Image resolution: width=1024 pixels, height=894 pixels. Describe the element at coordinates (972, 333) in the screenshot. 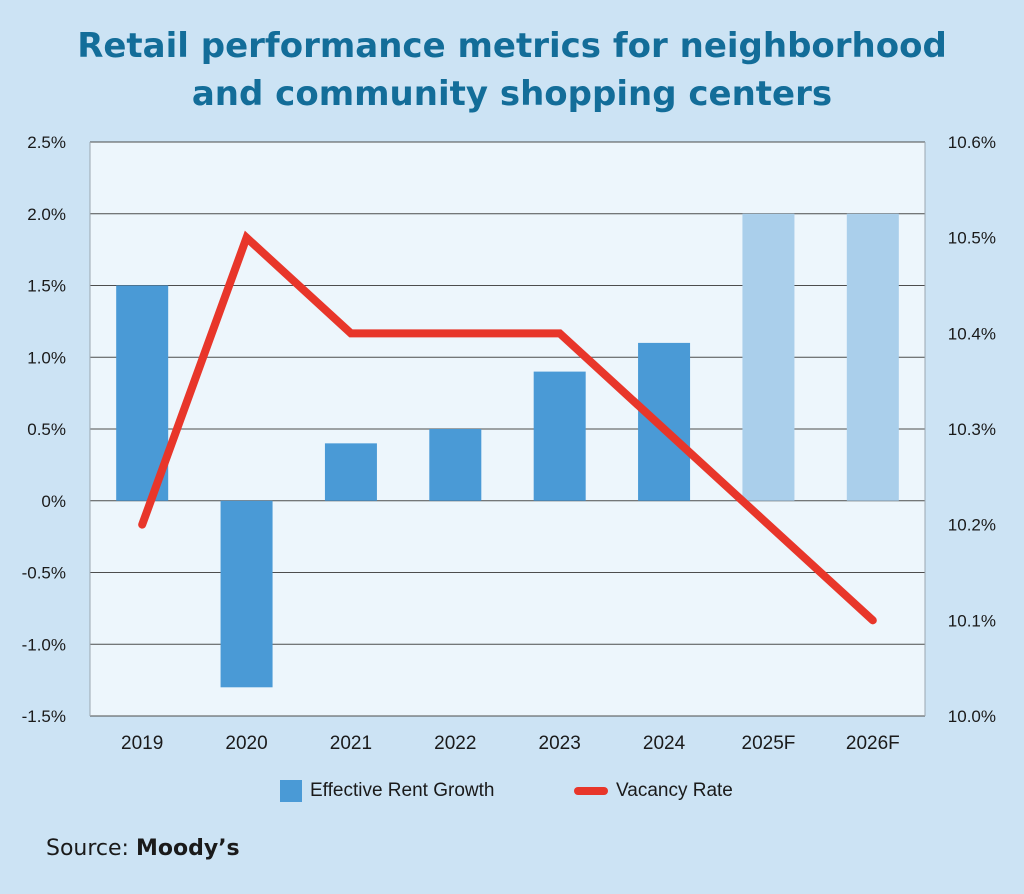

I see `right-tick-label: 10.4%` at that location.